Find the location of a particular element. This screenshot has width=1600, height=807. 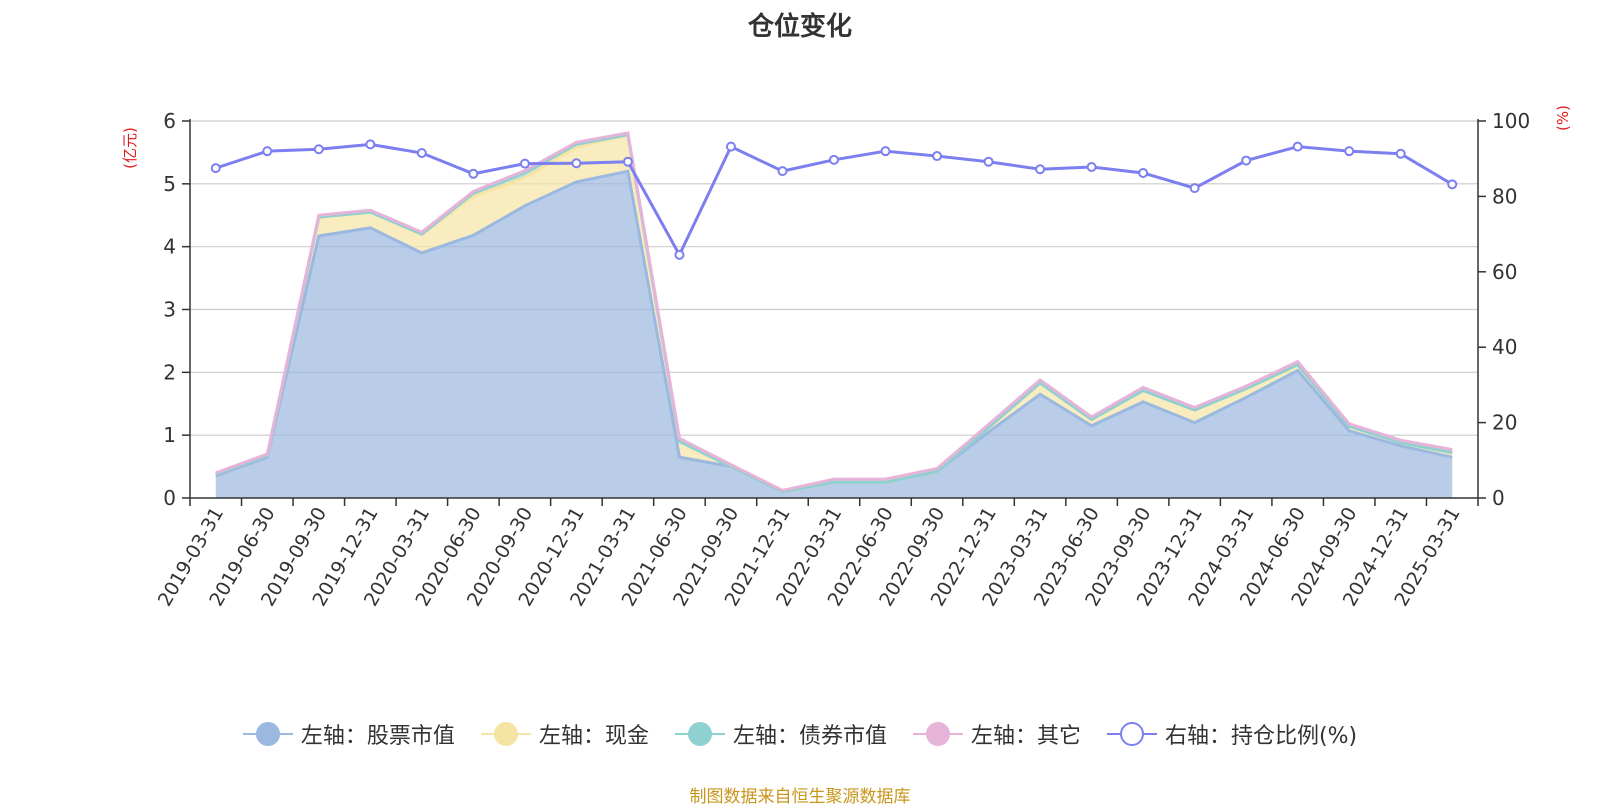

legend-item: 右轴：持仓比例(%) is located at coordinates (1232, 734).